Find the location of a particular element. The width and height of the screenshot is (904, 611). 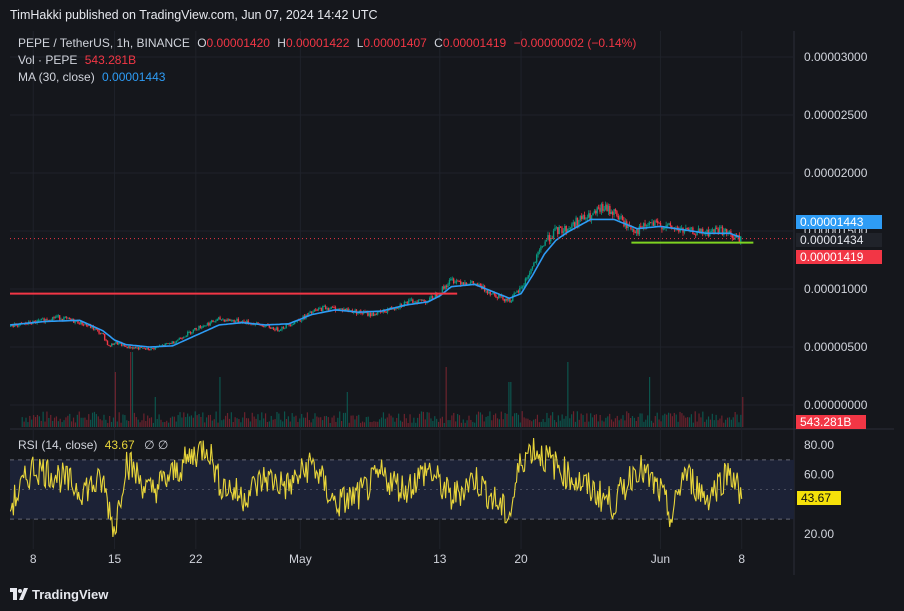

time-axis-tick-label: 8 is located at coordinates (33, 559).